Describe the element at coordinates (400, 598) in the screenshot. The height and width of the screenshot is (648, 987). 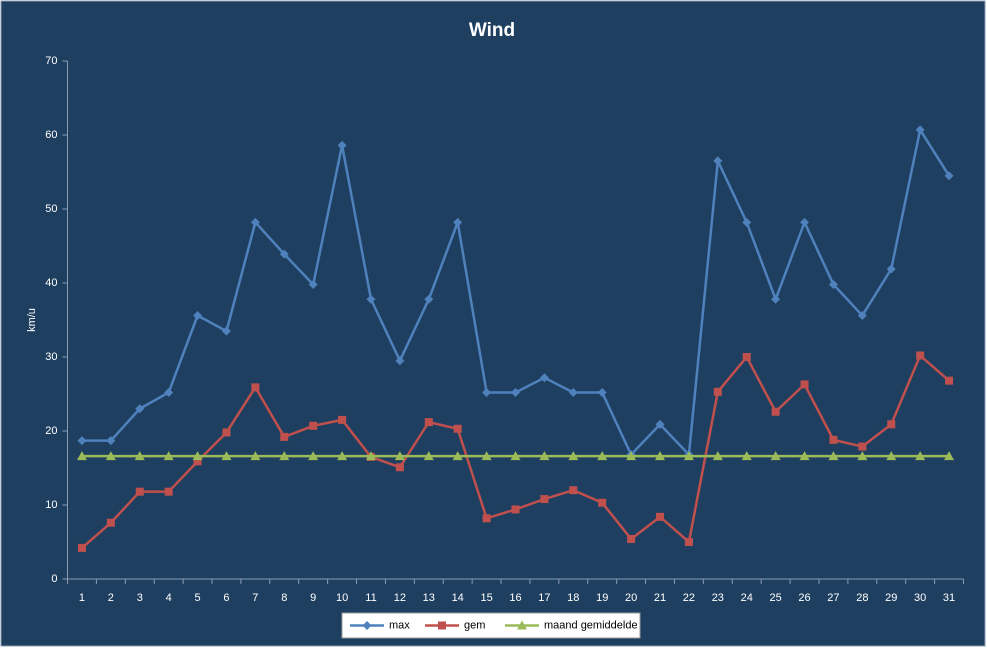
I see `x-tick-label: 12` at that location.